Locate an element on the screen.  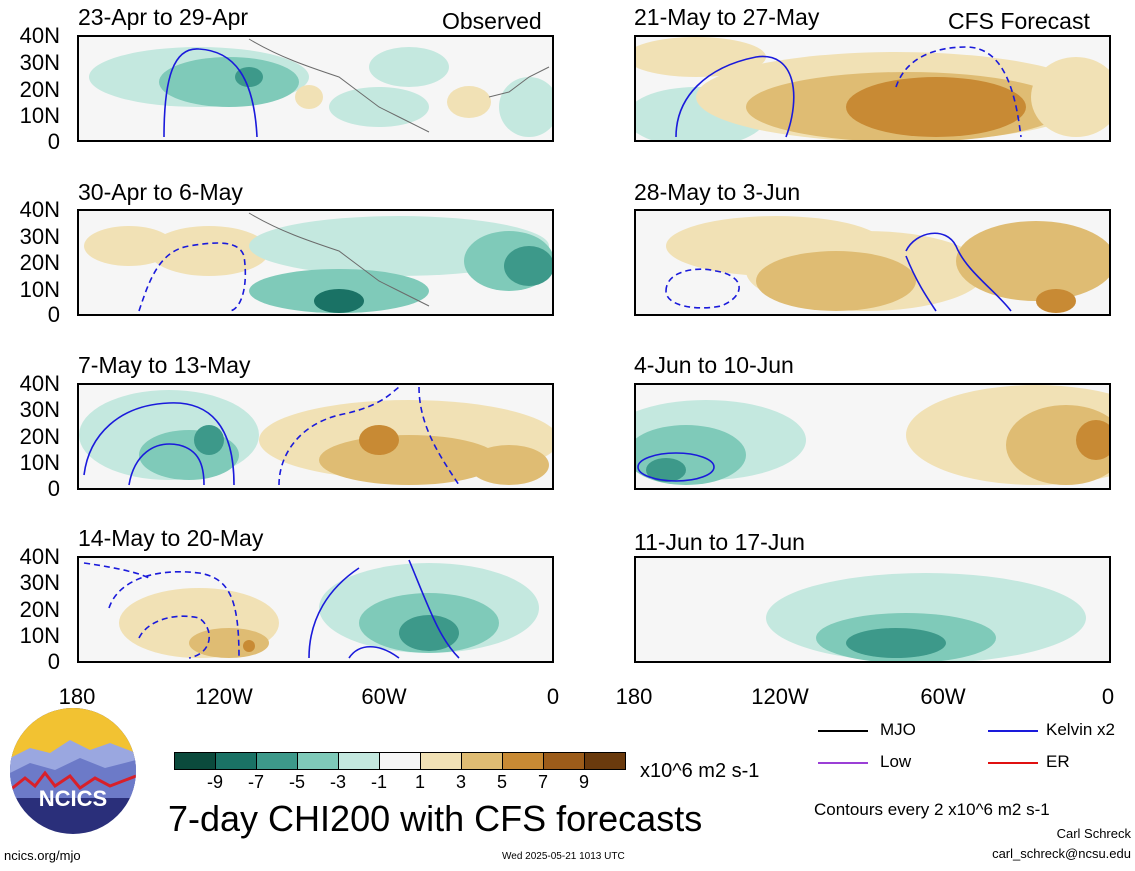
main-title: 7-day CHI200 with CFS forecasts is located at coordinates (435, 818).